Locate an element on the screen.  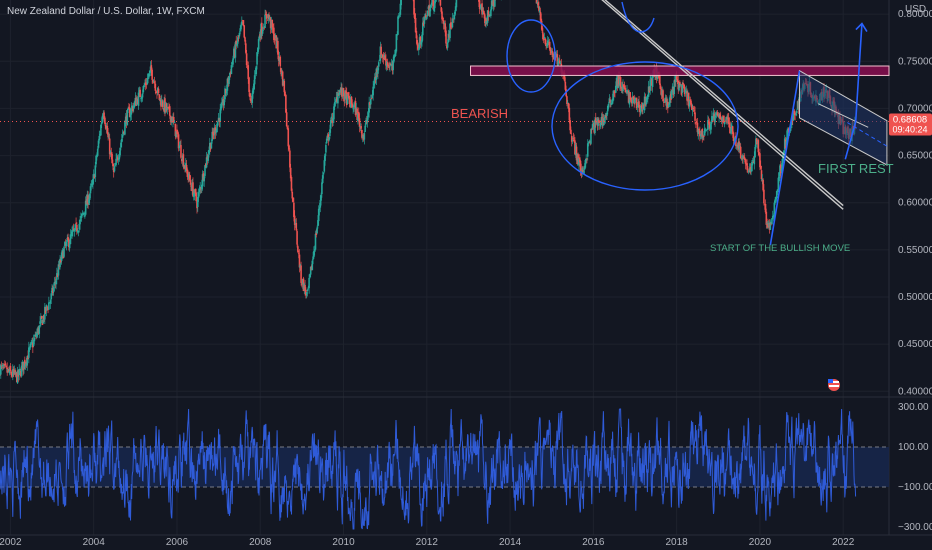
impulse-line is located at coordinates (785, 158).